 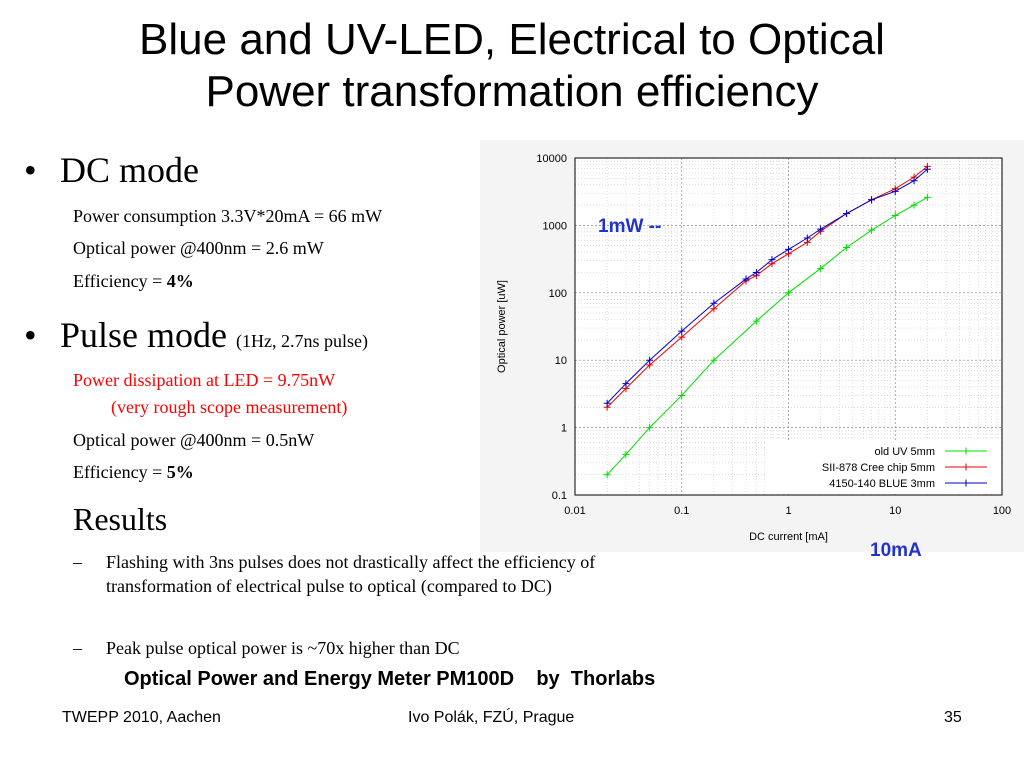 What do you see at coordinates (491, 717) in the screenshot?
I see `footer-center: Ivo Polák, FZÚ, Prague` at bounding box center [491, 717].